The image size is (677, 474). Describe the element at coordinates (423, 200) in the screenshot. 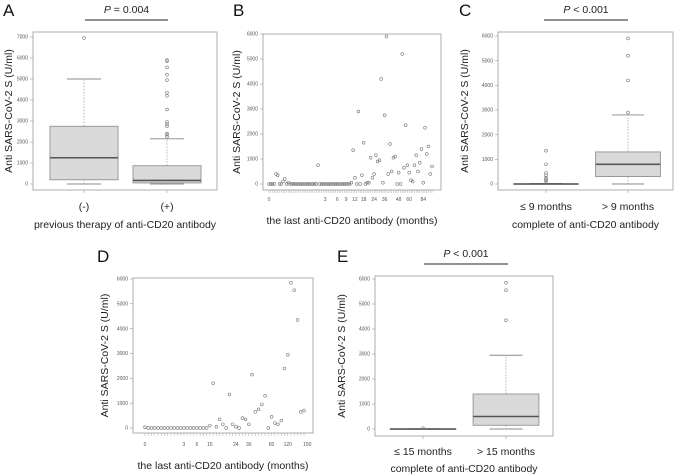

I see `x-tick-label: 84` at that location.